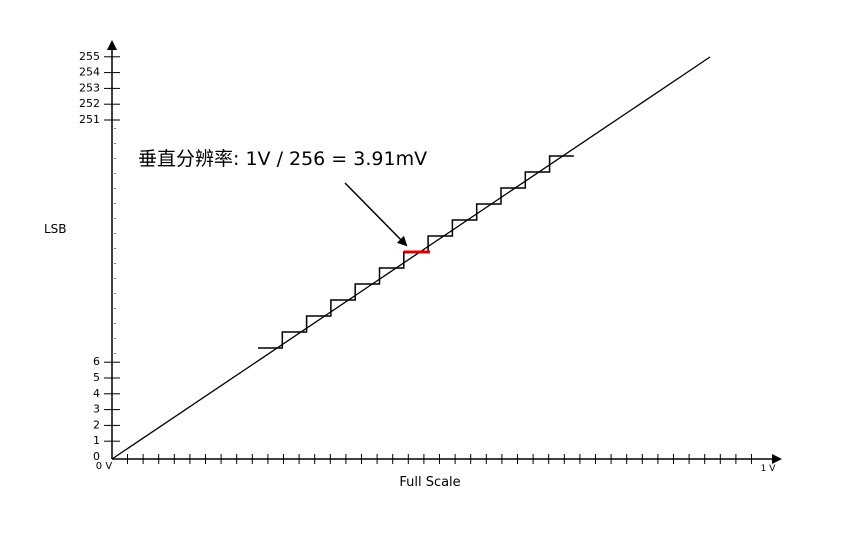 This screenshot has width=859, height=534. Describe the element at coordinates (282, 159) in the screenshot. I see `annotation: 垂直分辨率: 1V / 256 = 3.91mV` at that location.